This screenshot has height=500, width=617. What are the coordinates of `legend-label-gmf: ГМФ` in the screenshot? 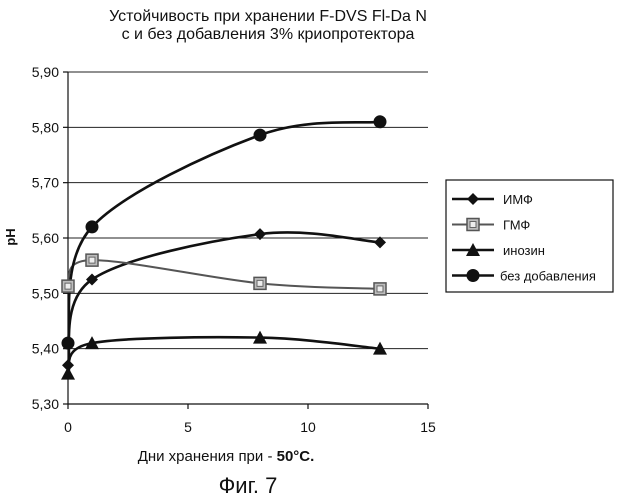 It's located at (516, 225).